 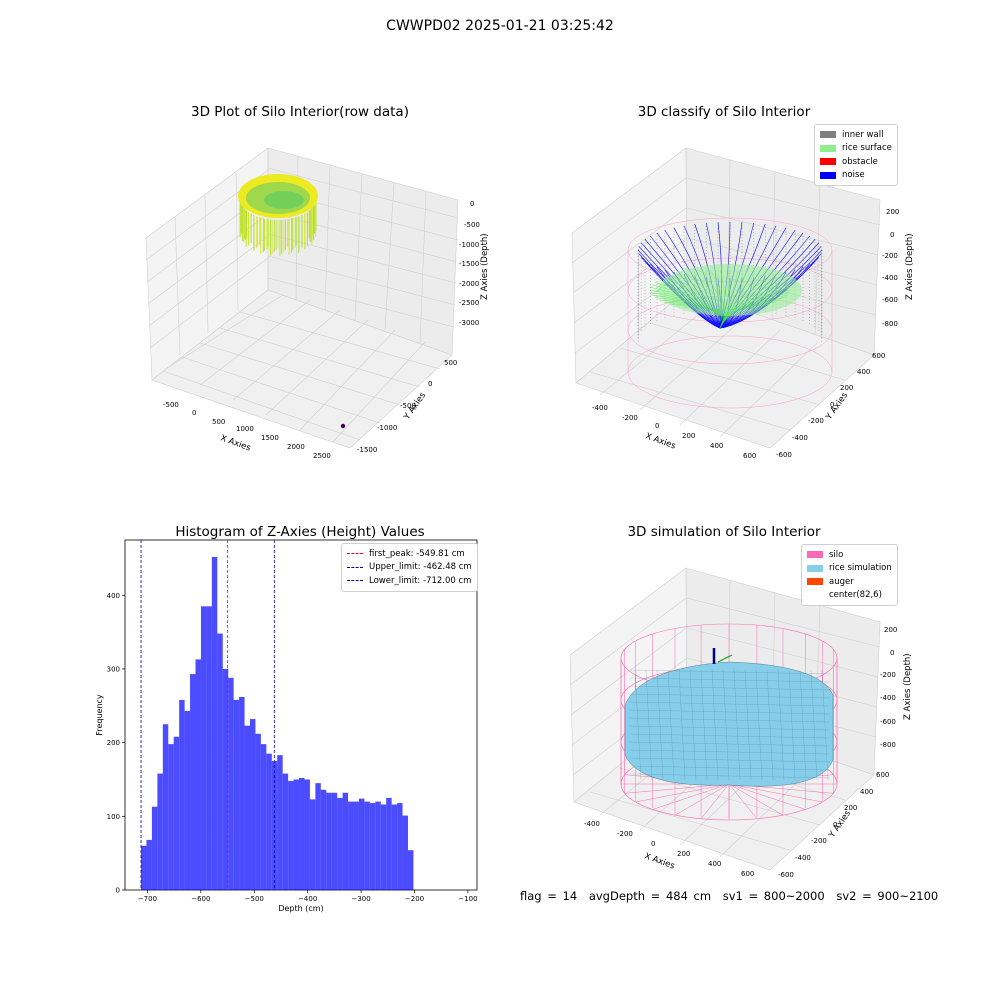 I want to click on y-tick-label: 0, so click(x=118, y=891).